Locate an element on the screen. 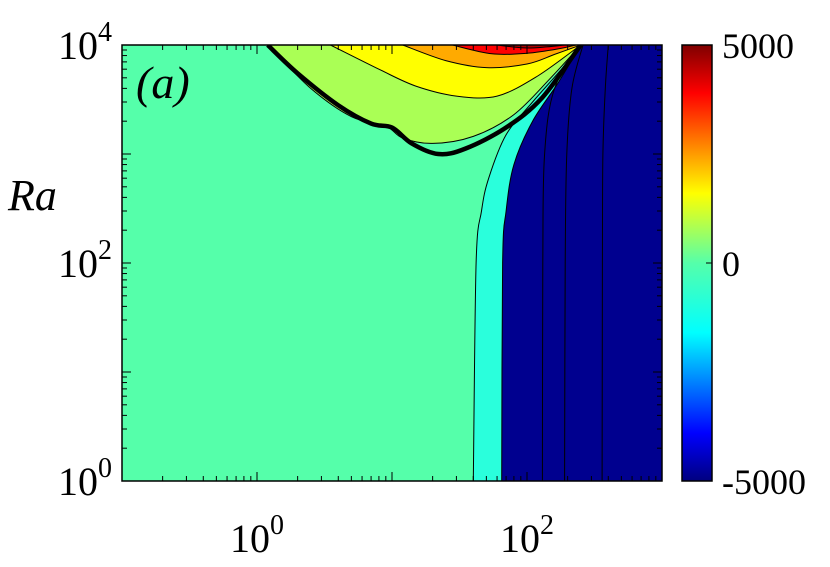 Image resolution: width=830 pixels, height=567 pixels. colorbar-label: 0 is located at coordinates (731, 264).